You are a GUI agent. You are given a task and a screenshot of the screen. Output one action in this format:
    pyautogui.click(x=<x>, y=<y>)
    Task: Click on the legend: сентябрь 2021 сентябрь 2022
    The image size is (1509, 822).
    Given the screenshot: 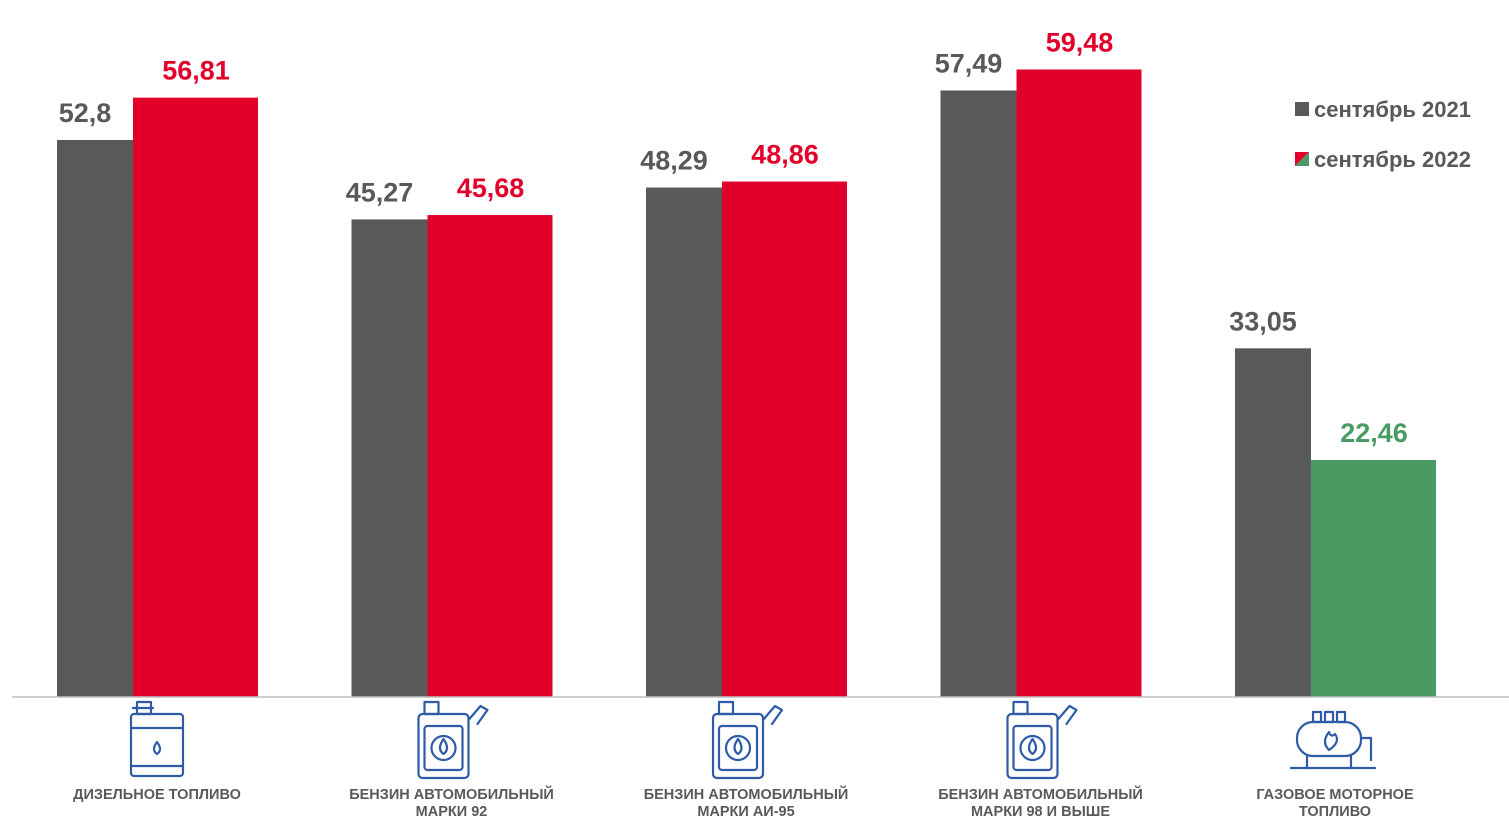 What is the action you would take?
    pyautogui.click(x=1383, y=134)
    